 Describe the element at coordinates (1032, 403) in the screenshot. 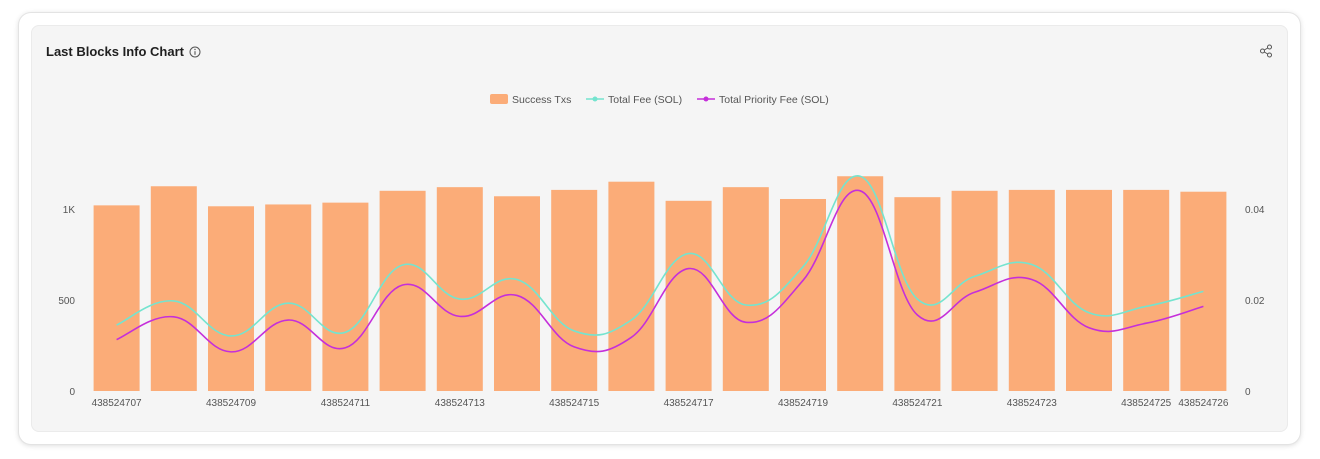

I see `x-axis-tick-label: 438524723` at that location.